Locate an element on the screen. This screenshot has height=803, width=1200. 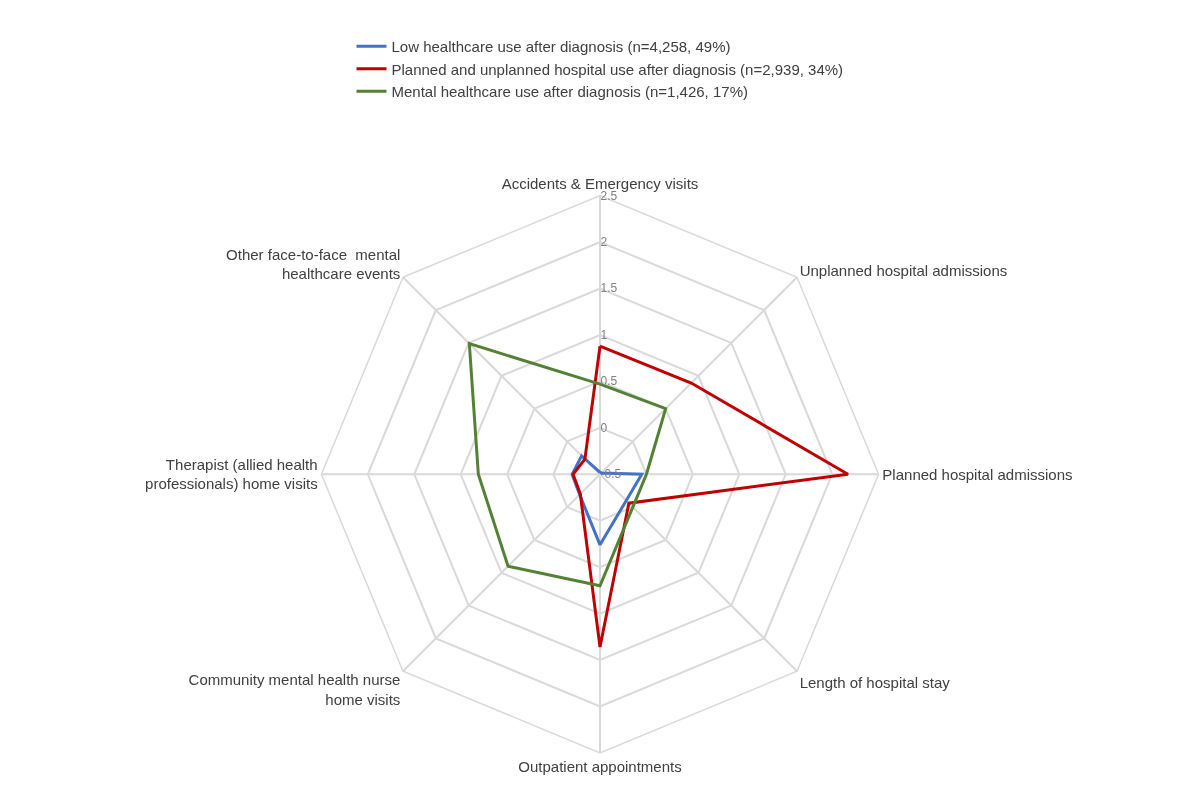
spoke-label: Unplanned hospital admissions is located at coordinates (903, 271).